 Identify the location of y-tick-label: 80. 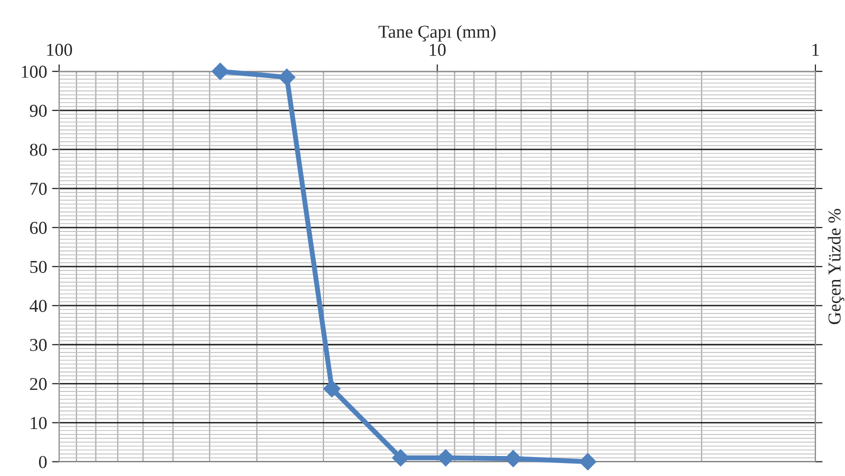
(38, 150).